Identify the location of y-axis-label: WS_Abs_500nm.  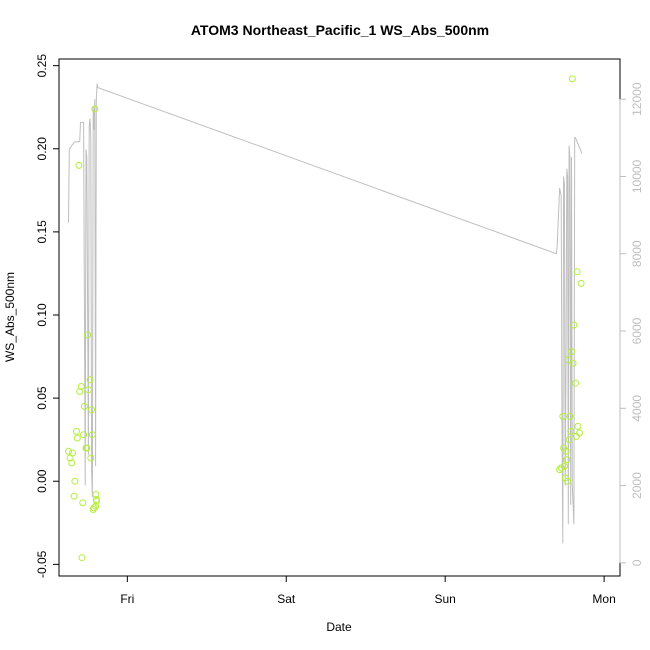
(10, 317).